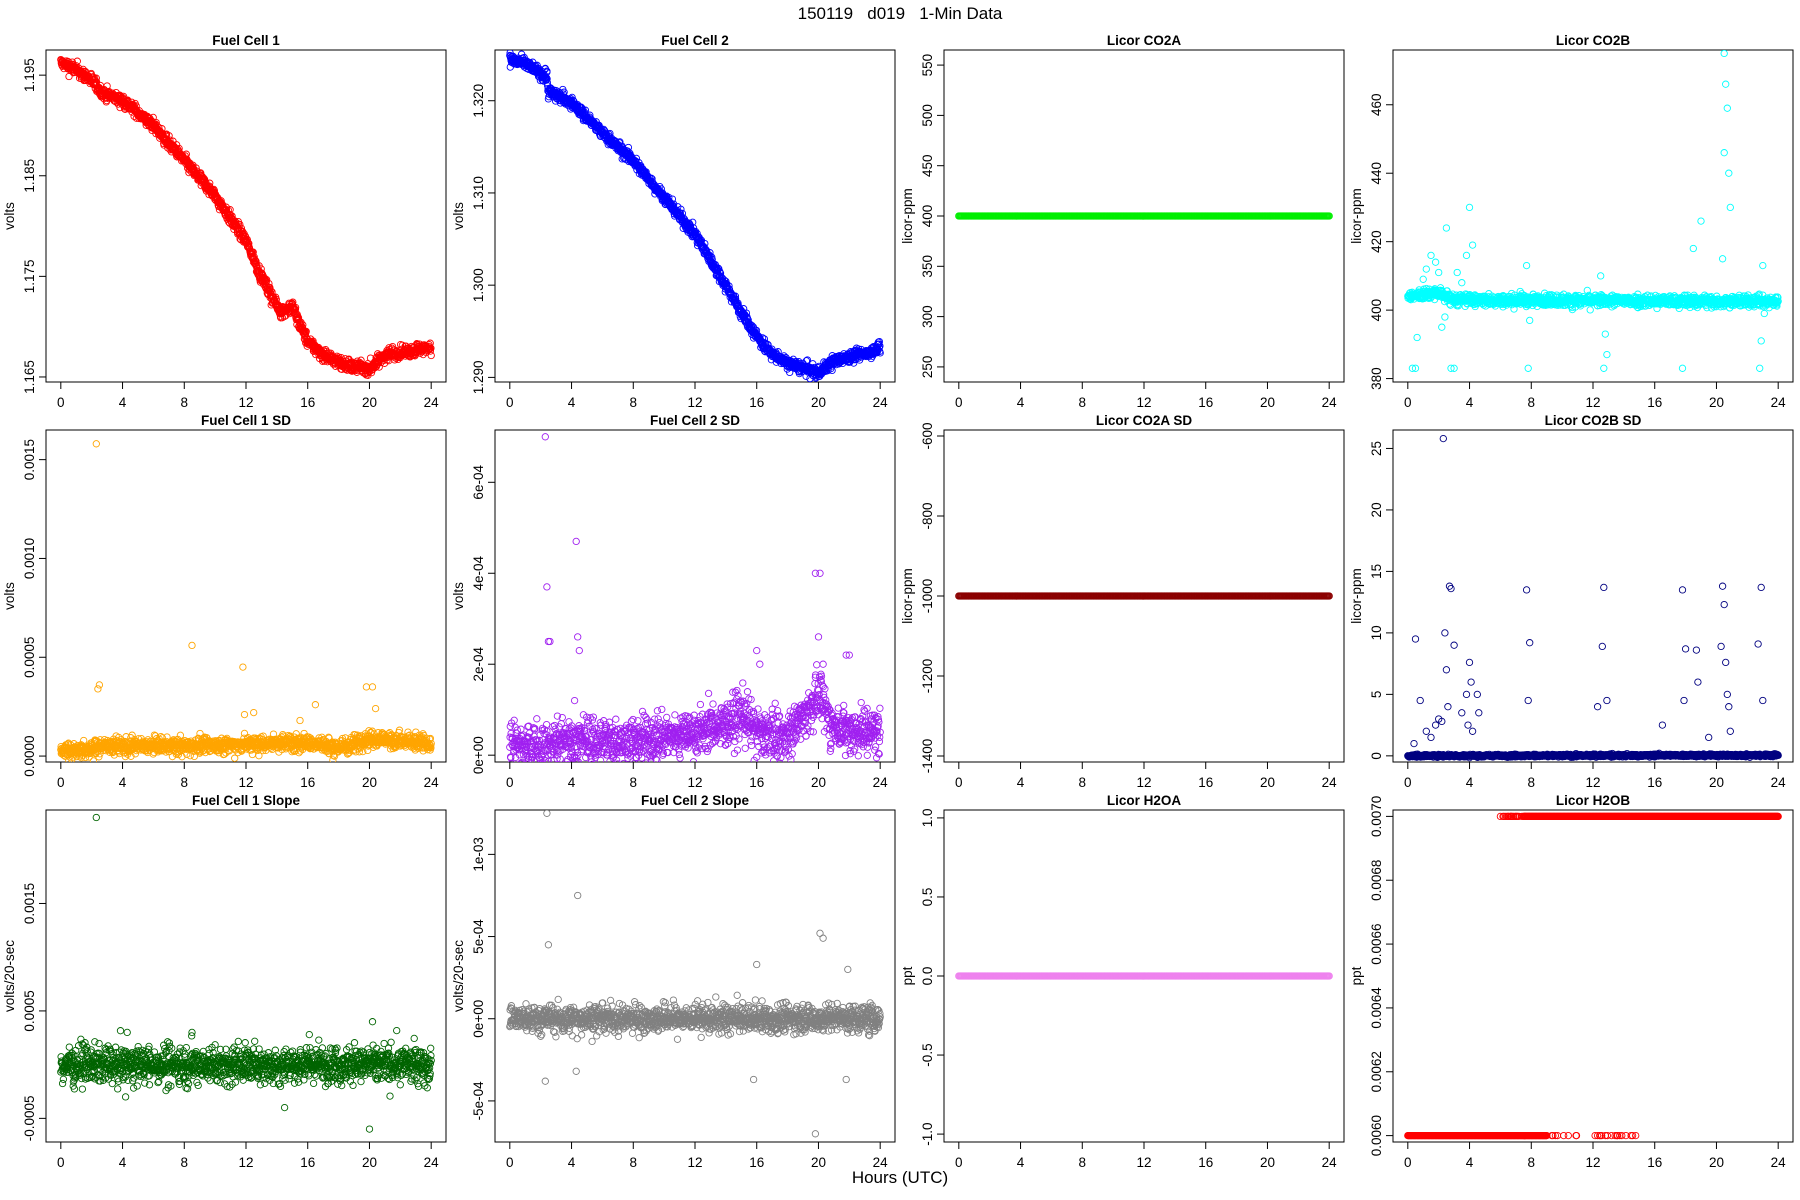  I want to click on plot-frame, so click(1593, 216).